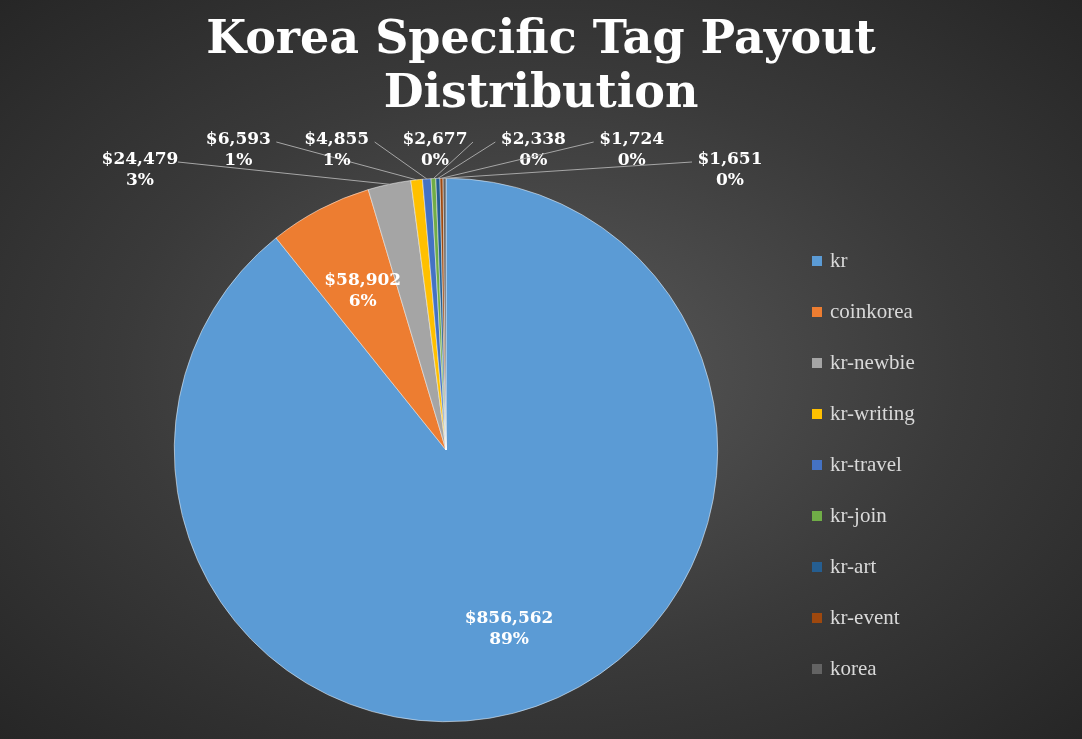 This screenshot has height=739, width=1082. What do you see at coordinates (509, 628) in the screenshot?
I see `data-label: $856,562 89%` at bounding box center [509, 628].